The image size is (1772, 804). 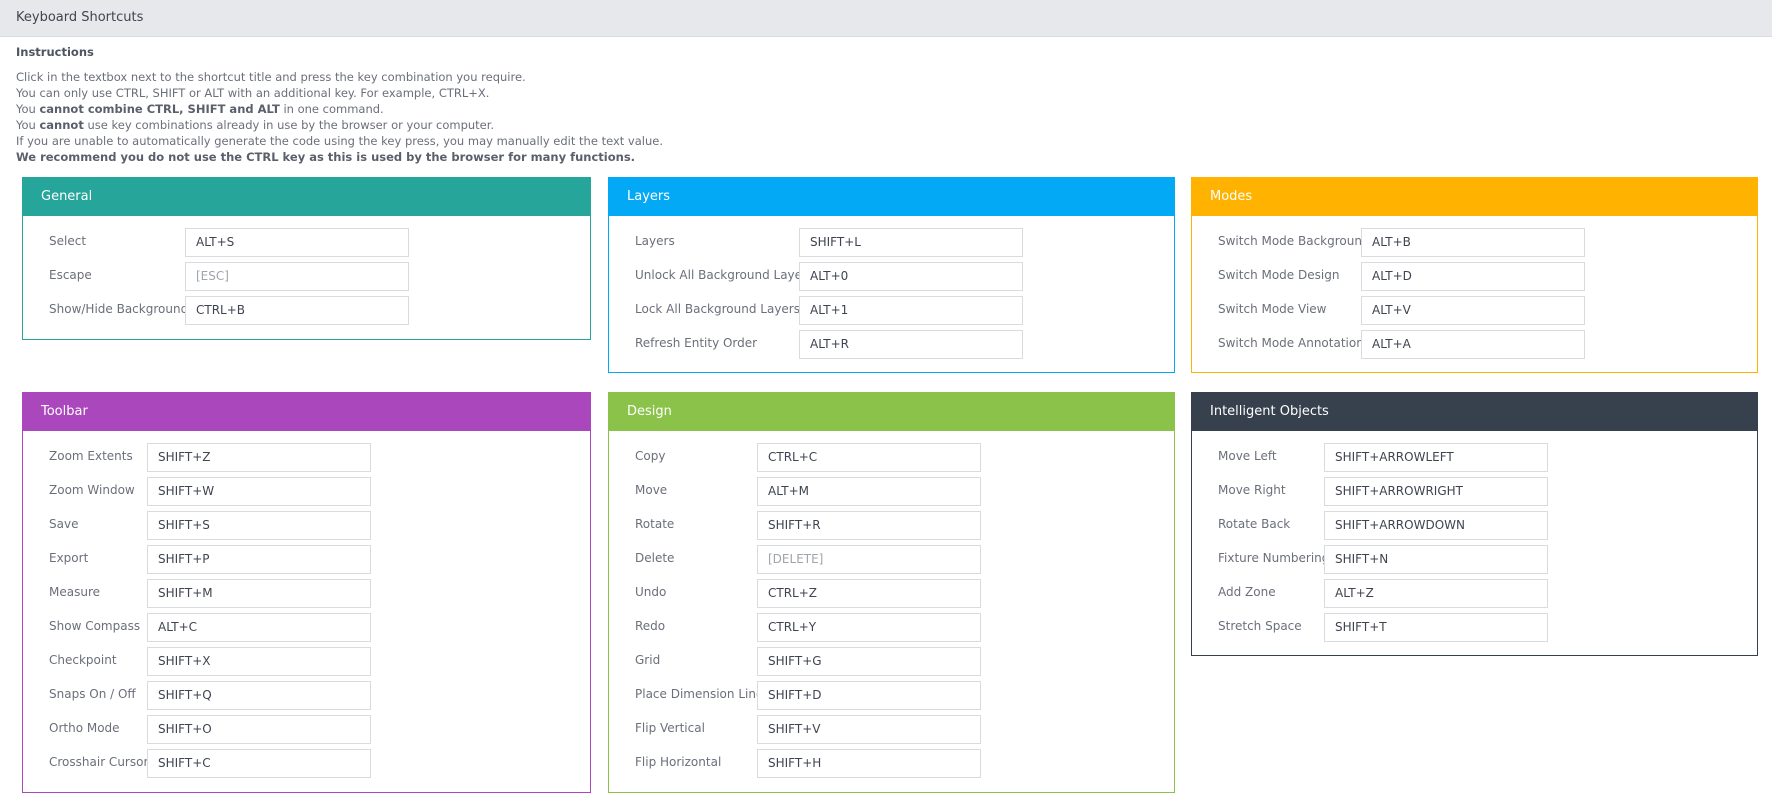 I want to click on shortcut-row: Zoom Window SHIFT+W, so click(x=306, y=494).